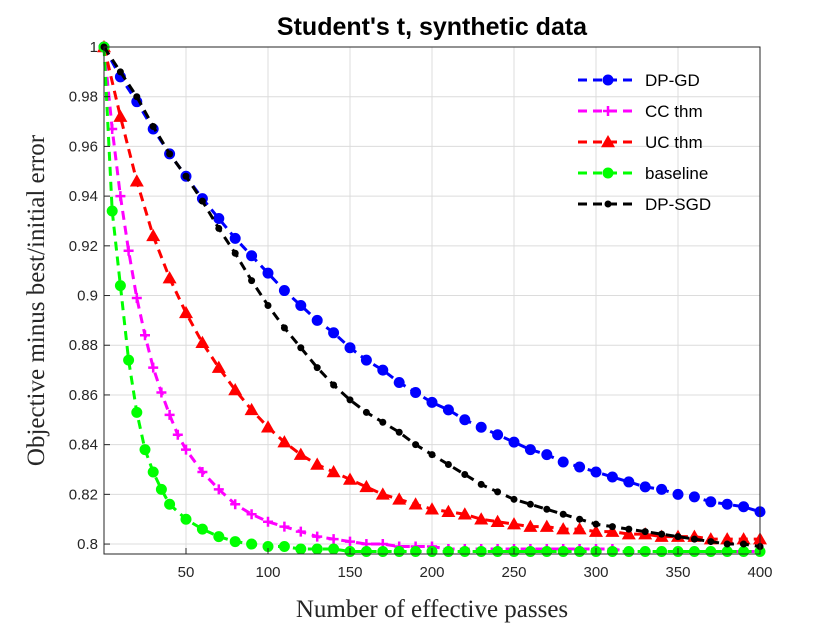 This screenshot has width=840, height=630. What do you see at coordinates (644, 204) in the screenshot?
I see `legend-item: DP-SGD` at bounding box center [644, 204].